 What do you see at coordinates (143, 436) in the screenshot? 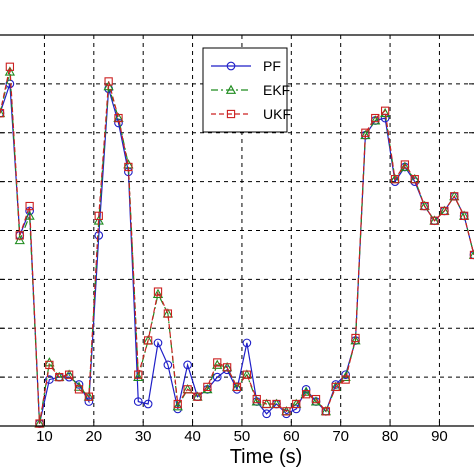
I see `x-tick-label: 30` at bounding box center [143, 436].